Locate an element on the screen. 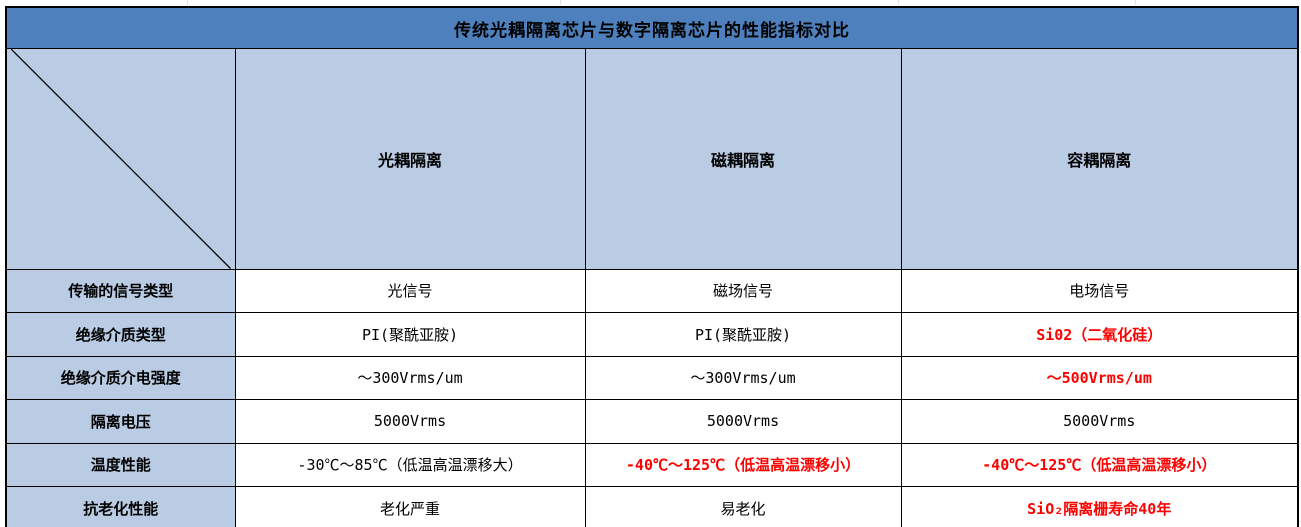  value-cell: 磁场信号 is located at coordinates (743, 290).